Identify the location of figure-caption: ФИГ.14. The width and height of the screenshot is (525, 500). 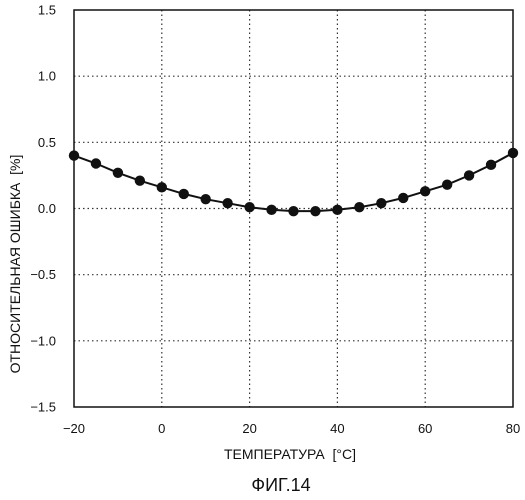
(280, 485).